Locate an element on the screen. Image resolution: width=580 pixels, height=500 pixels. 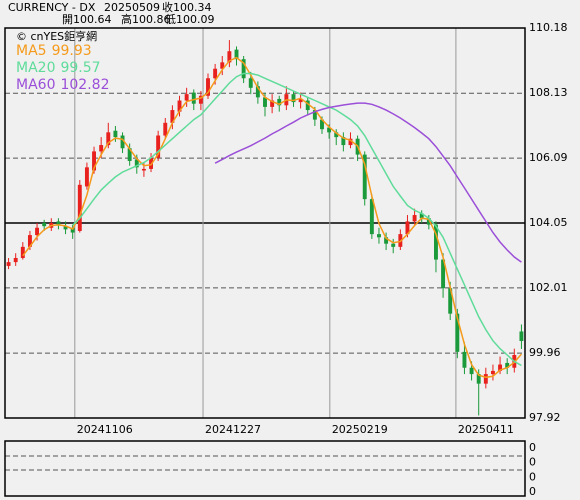
close-info: 收100.34 is located at coordinates (187, 7).